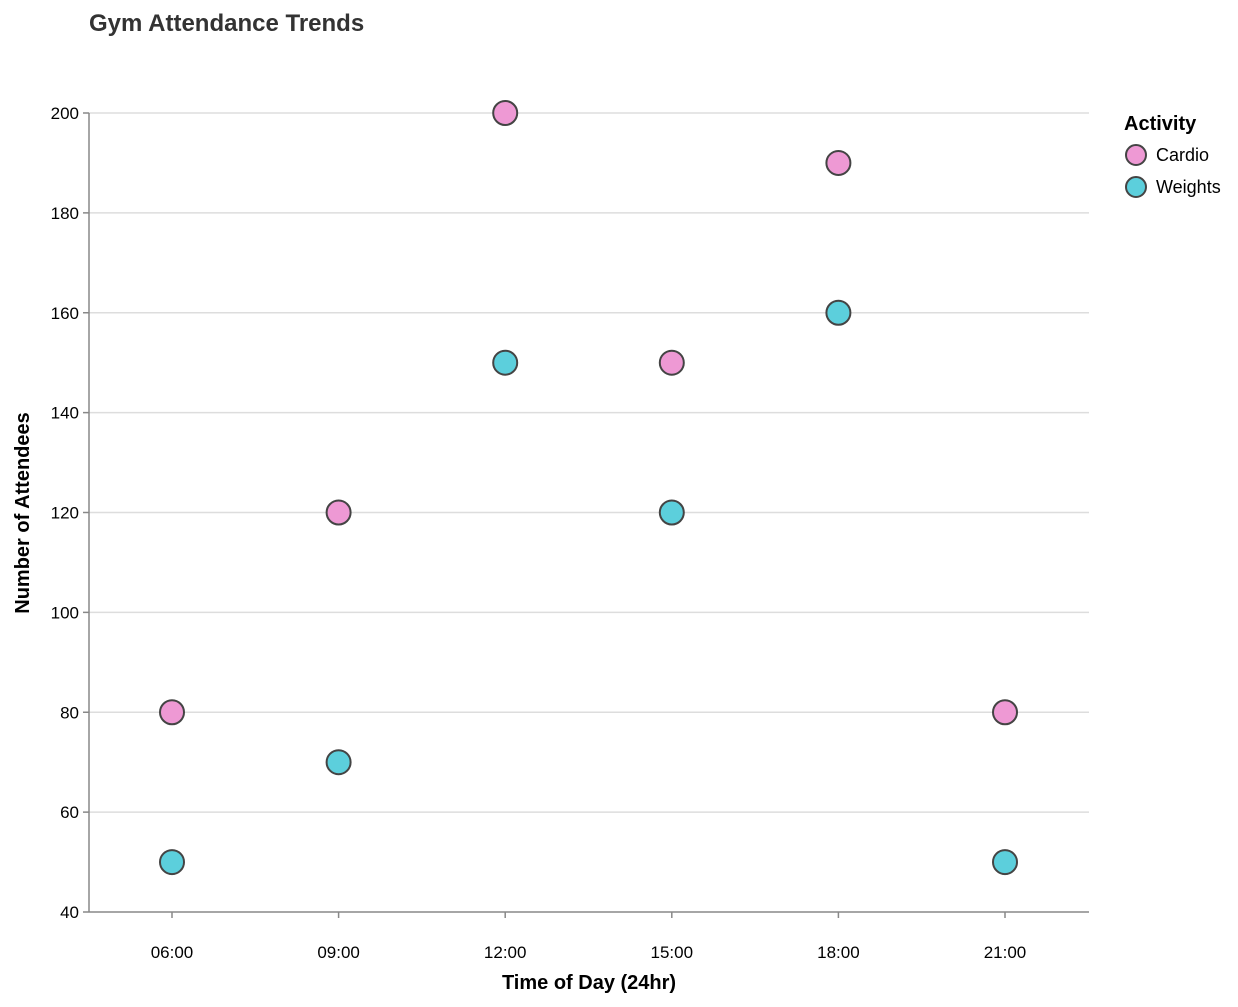  I want to click on x-tick-label: 12:00, so click(505, 952).